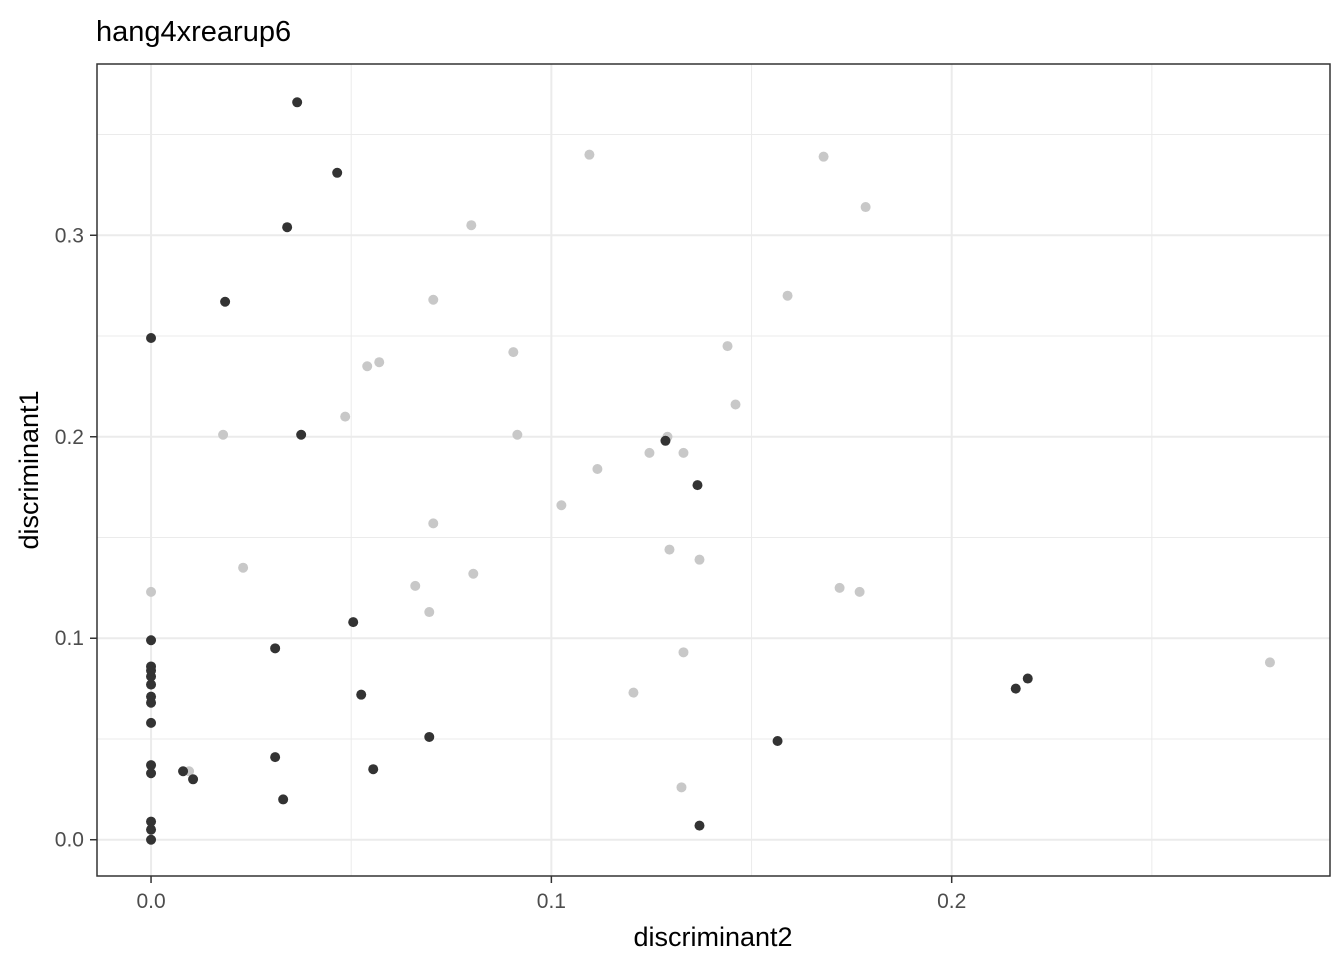  I want to click on y-tick-label: 0.0, so click(69, 840).